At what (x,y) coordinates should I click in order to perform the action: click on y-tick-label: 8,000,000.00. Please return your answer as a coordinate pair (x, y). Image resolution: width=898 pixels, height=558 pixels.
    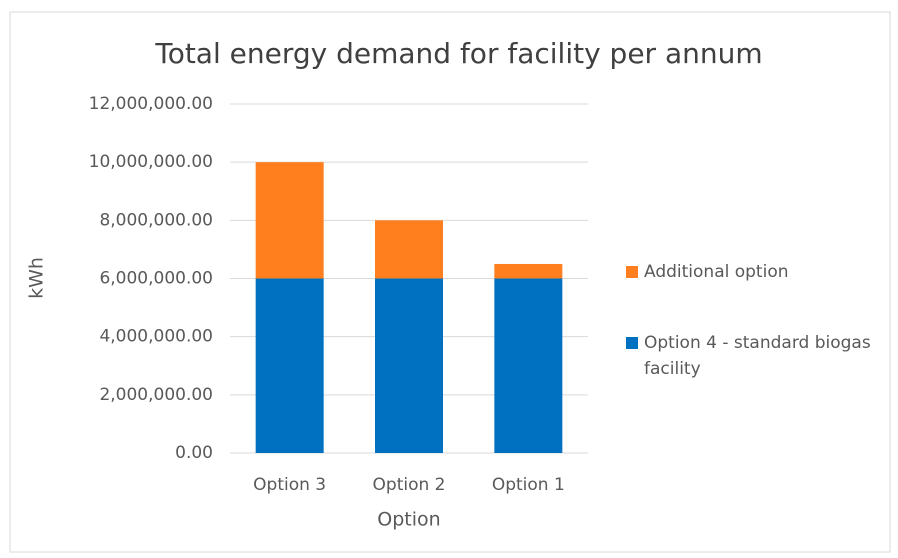
    Looking at the image, I should click on (156, 220).